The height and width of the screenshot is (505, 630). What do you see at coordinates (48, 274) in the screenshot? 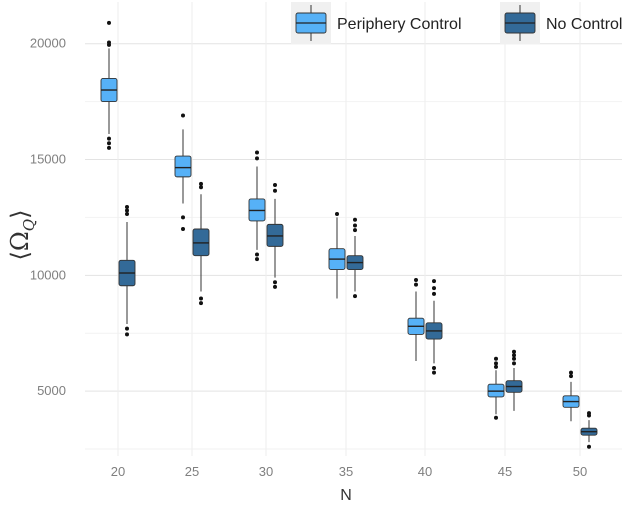
I see `y-tick-label: 10000` at bounding box center [48, 274].